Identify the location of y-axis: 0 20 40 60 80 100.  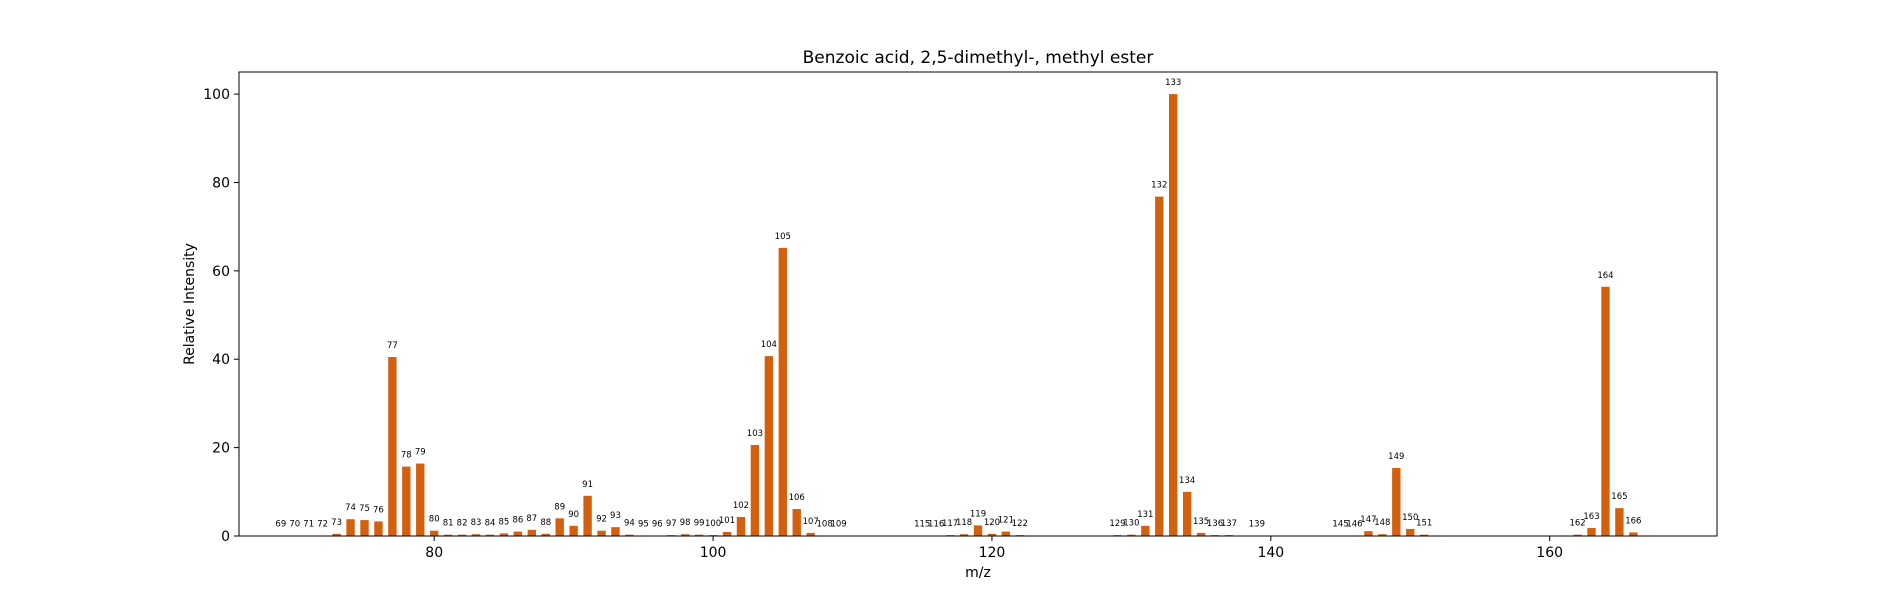
(221, 316).